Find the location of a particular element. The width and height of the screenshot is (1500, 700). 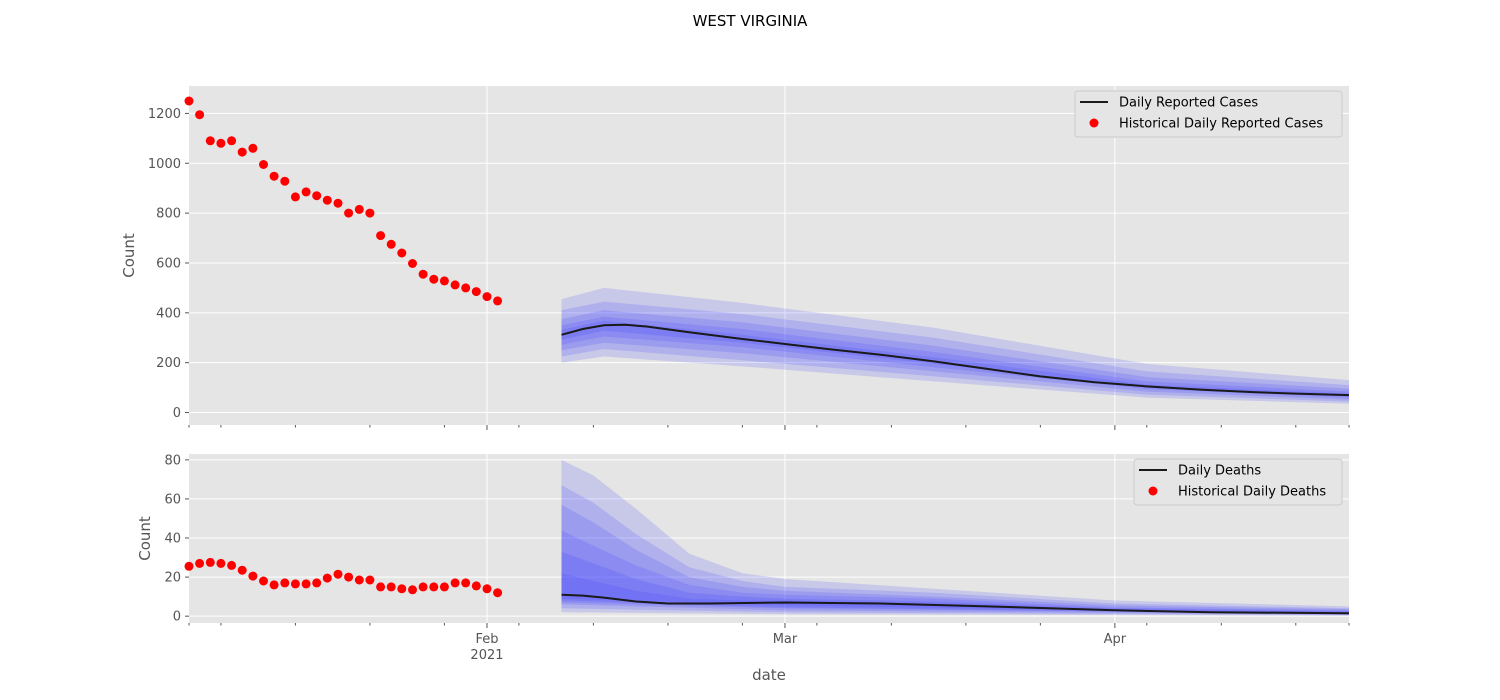

x-tick-label: Mar is located at coordinates (785, 639).